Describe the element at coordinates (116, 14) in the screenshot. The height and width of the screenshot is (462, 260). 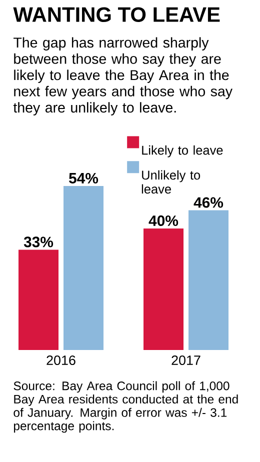
I see `chart-title: WANTING TO LEAVE` at that location.